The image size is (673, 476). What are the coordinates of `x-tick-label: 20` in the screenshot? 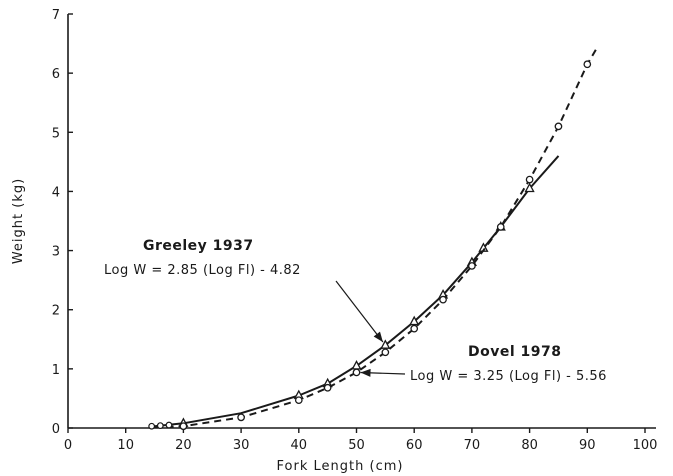 It's located at (183, 445).